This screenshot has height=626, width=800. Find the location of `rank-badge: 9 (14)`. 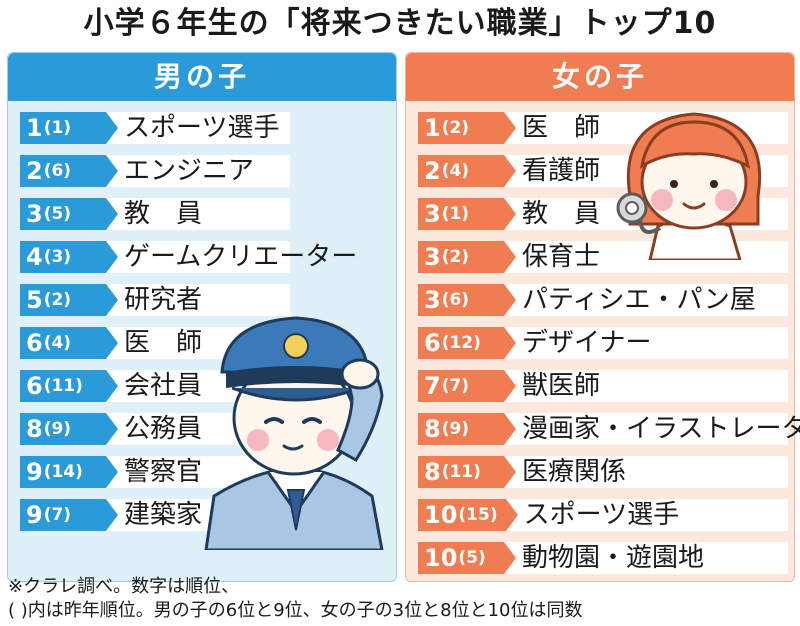

rank-badge: 9 (14) is located at coordinates (69, 472).